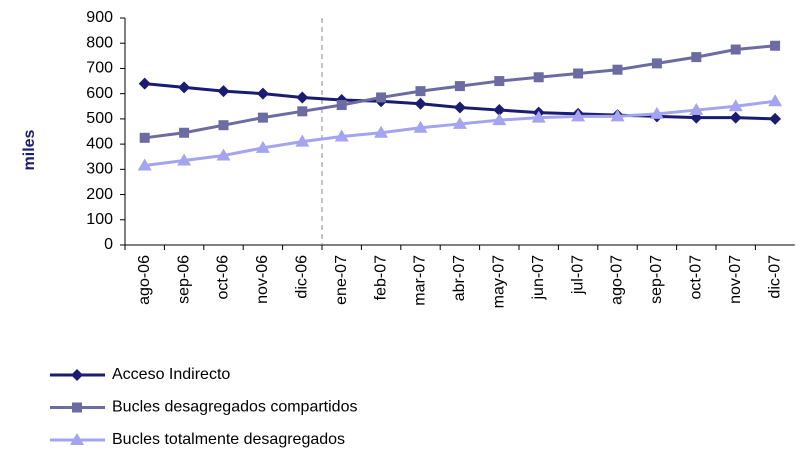 This screenshot has height=455, width=796. I want to click on y-tick-label: 900, so click(99, 17).